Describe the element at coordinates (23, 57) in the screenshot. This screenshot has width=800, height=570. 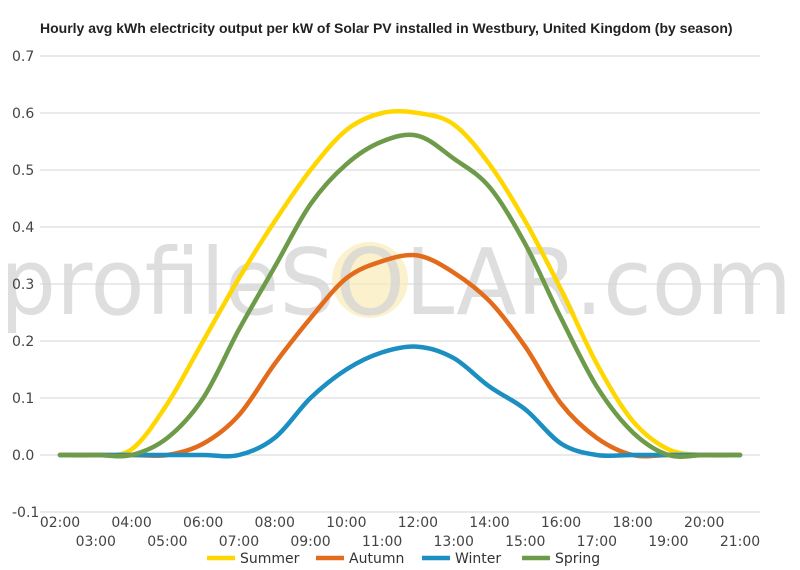
I see `y-tick-label: 0.7` at that location.